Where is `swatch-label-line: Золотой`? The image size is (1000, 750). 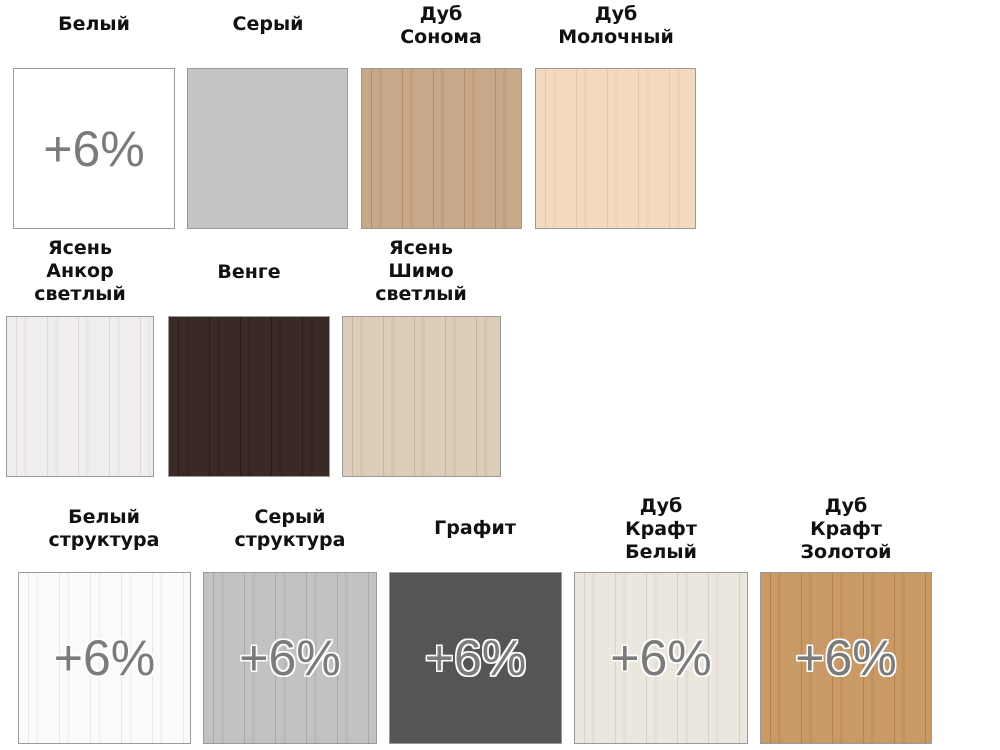 swatch-label-line: Золотой is located at coordinates (846, 552).